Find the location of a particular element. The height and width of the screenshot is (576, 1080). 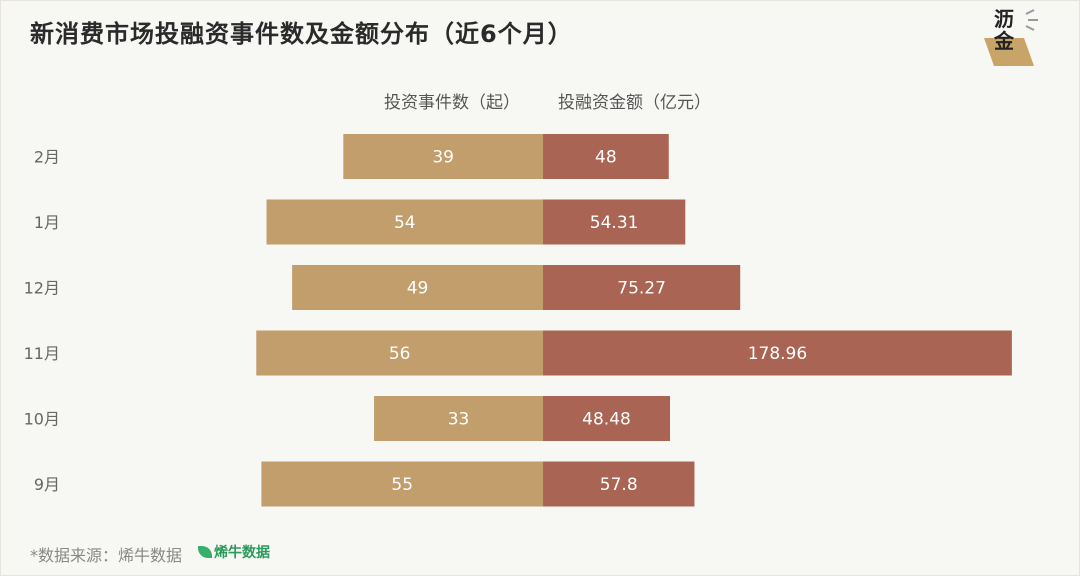

source-brand-text: 烯牛数据 is located at coordinates (242, 553).